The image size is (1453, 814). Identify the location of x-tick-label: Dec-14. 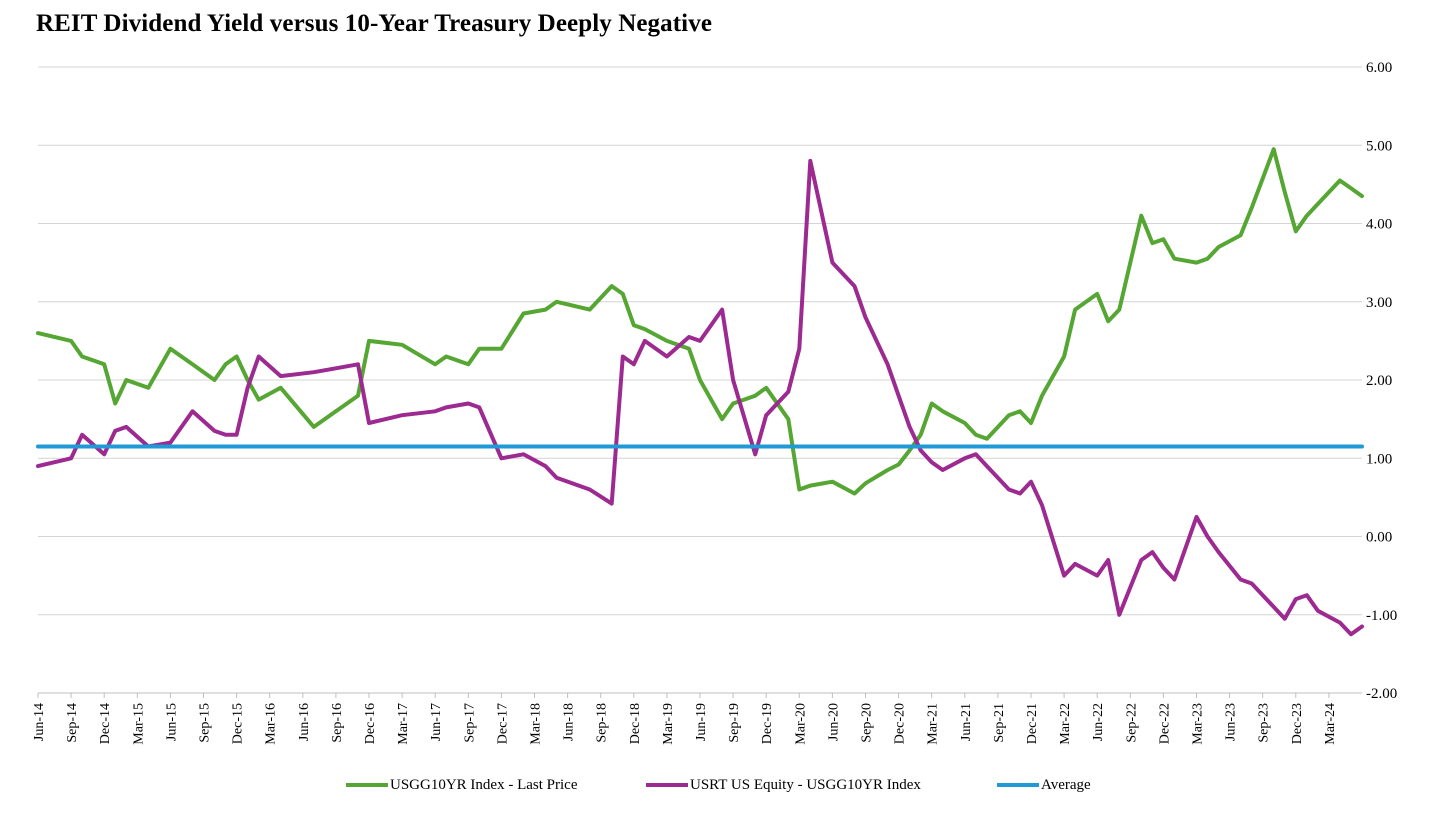
(105, 723).